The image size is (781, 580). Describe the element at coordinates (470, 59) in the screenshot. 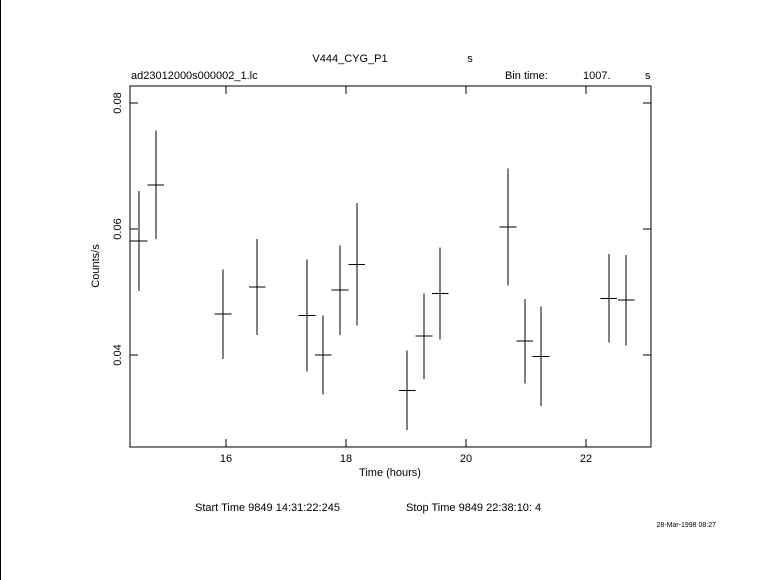

I see `title-unit: s` at that location.